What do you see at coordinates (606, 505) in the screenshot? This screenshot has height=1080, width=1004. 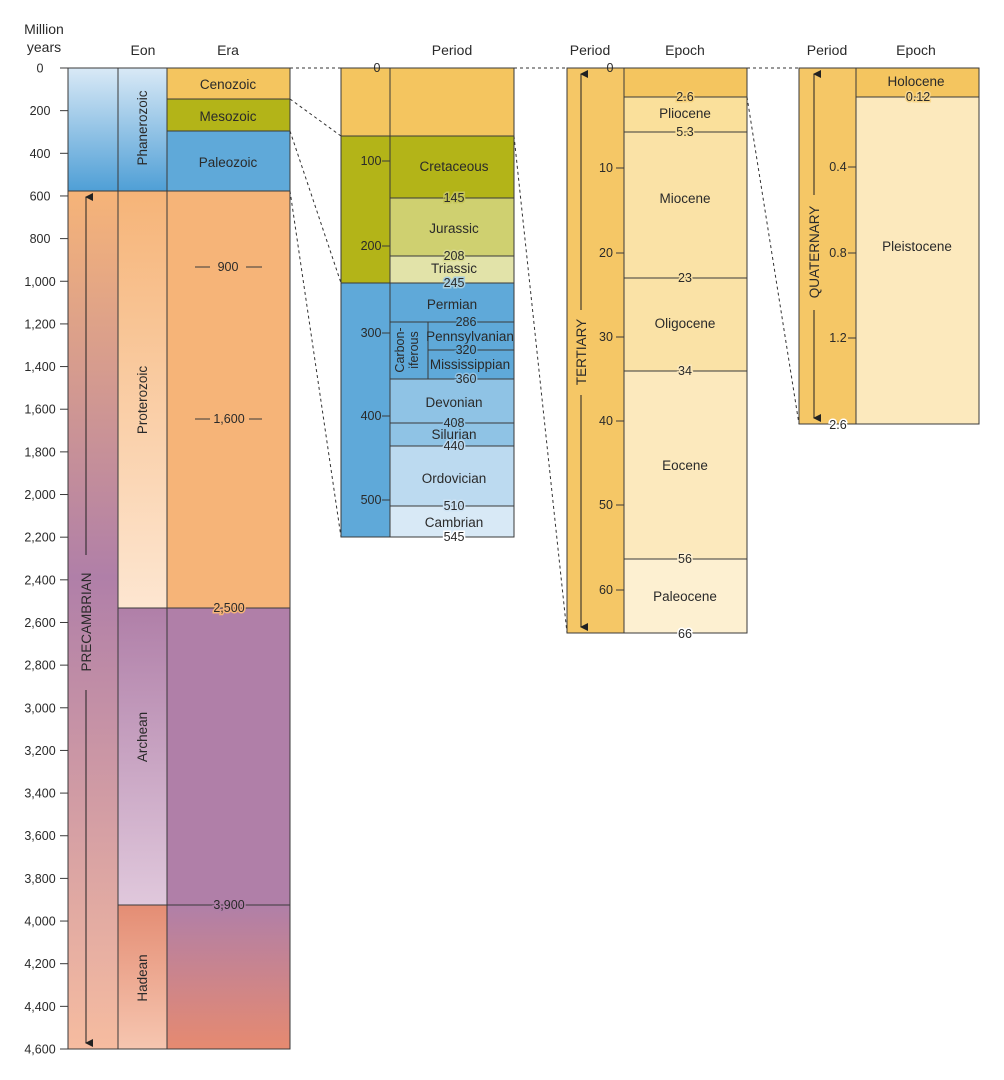 I see `tertiary-tick-50: 50` at bounding box center [606, 505].